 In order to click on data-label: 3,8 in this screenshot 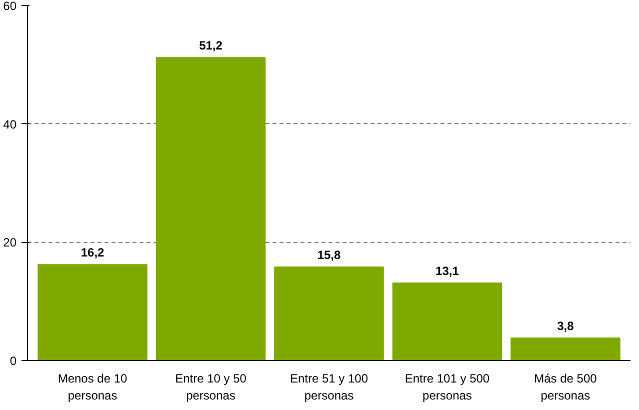, I will do `click(565, 326)`.